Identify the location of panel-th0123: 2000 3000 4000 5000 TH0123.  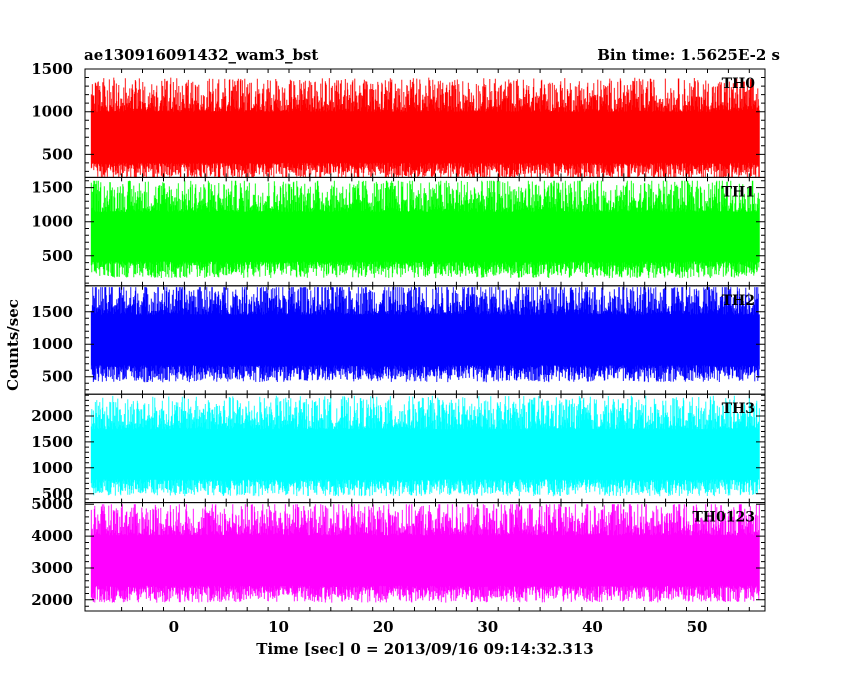
(398, 553).